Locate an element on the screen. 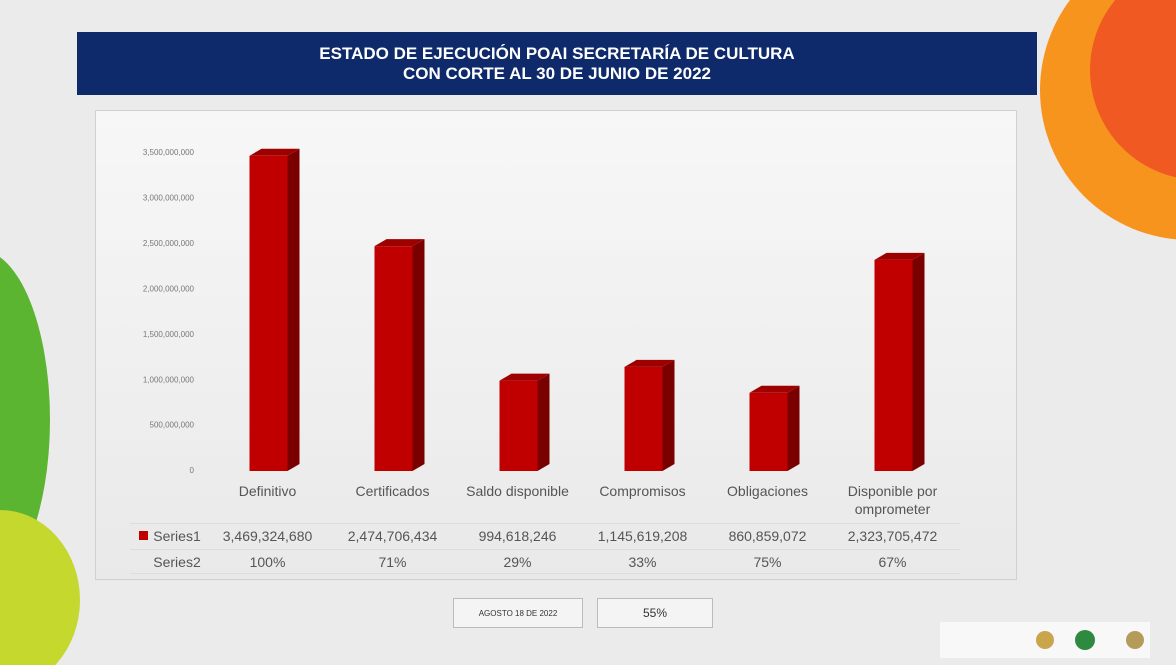 The width and height of the screenshot is (1176, 665). date: AGOSTO 18 DE 2022 is located at coordinates (518, 613).